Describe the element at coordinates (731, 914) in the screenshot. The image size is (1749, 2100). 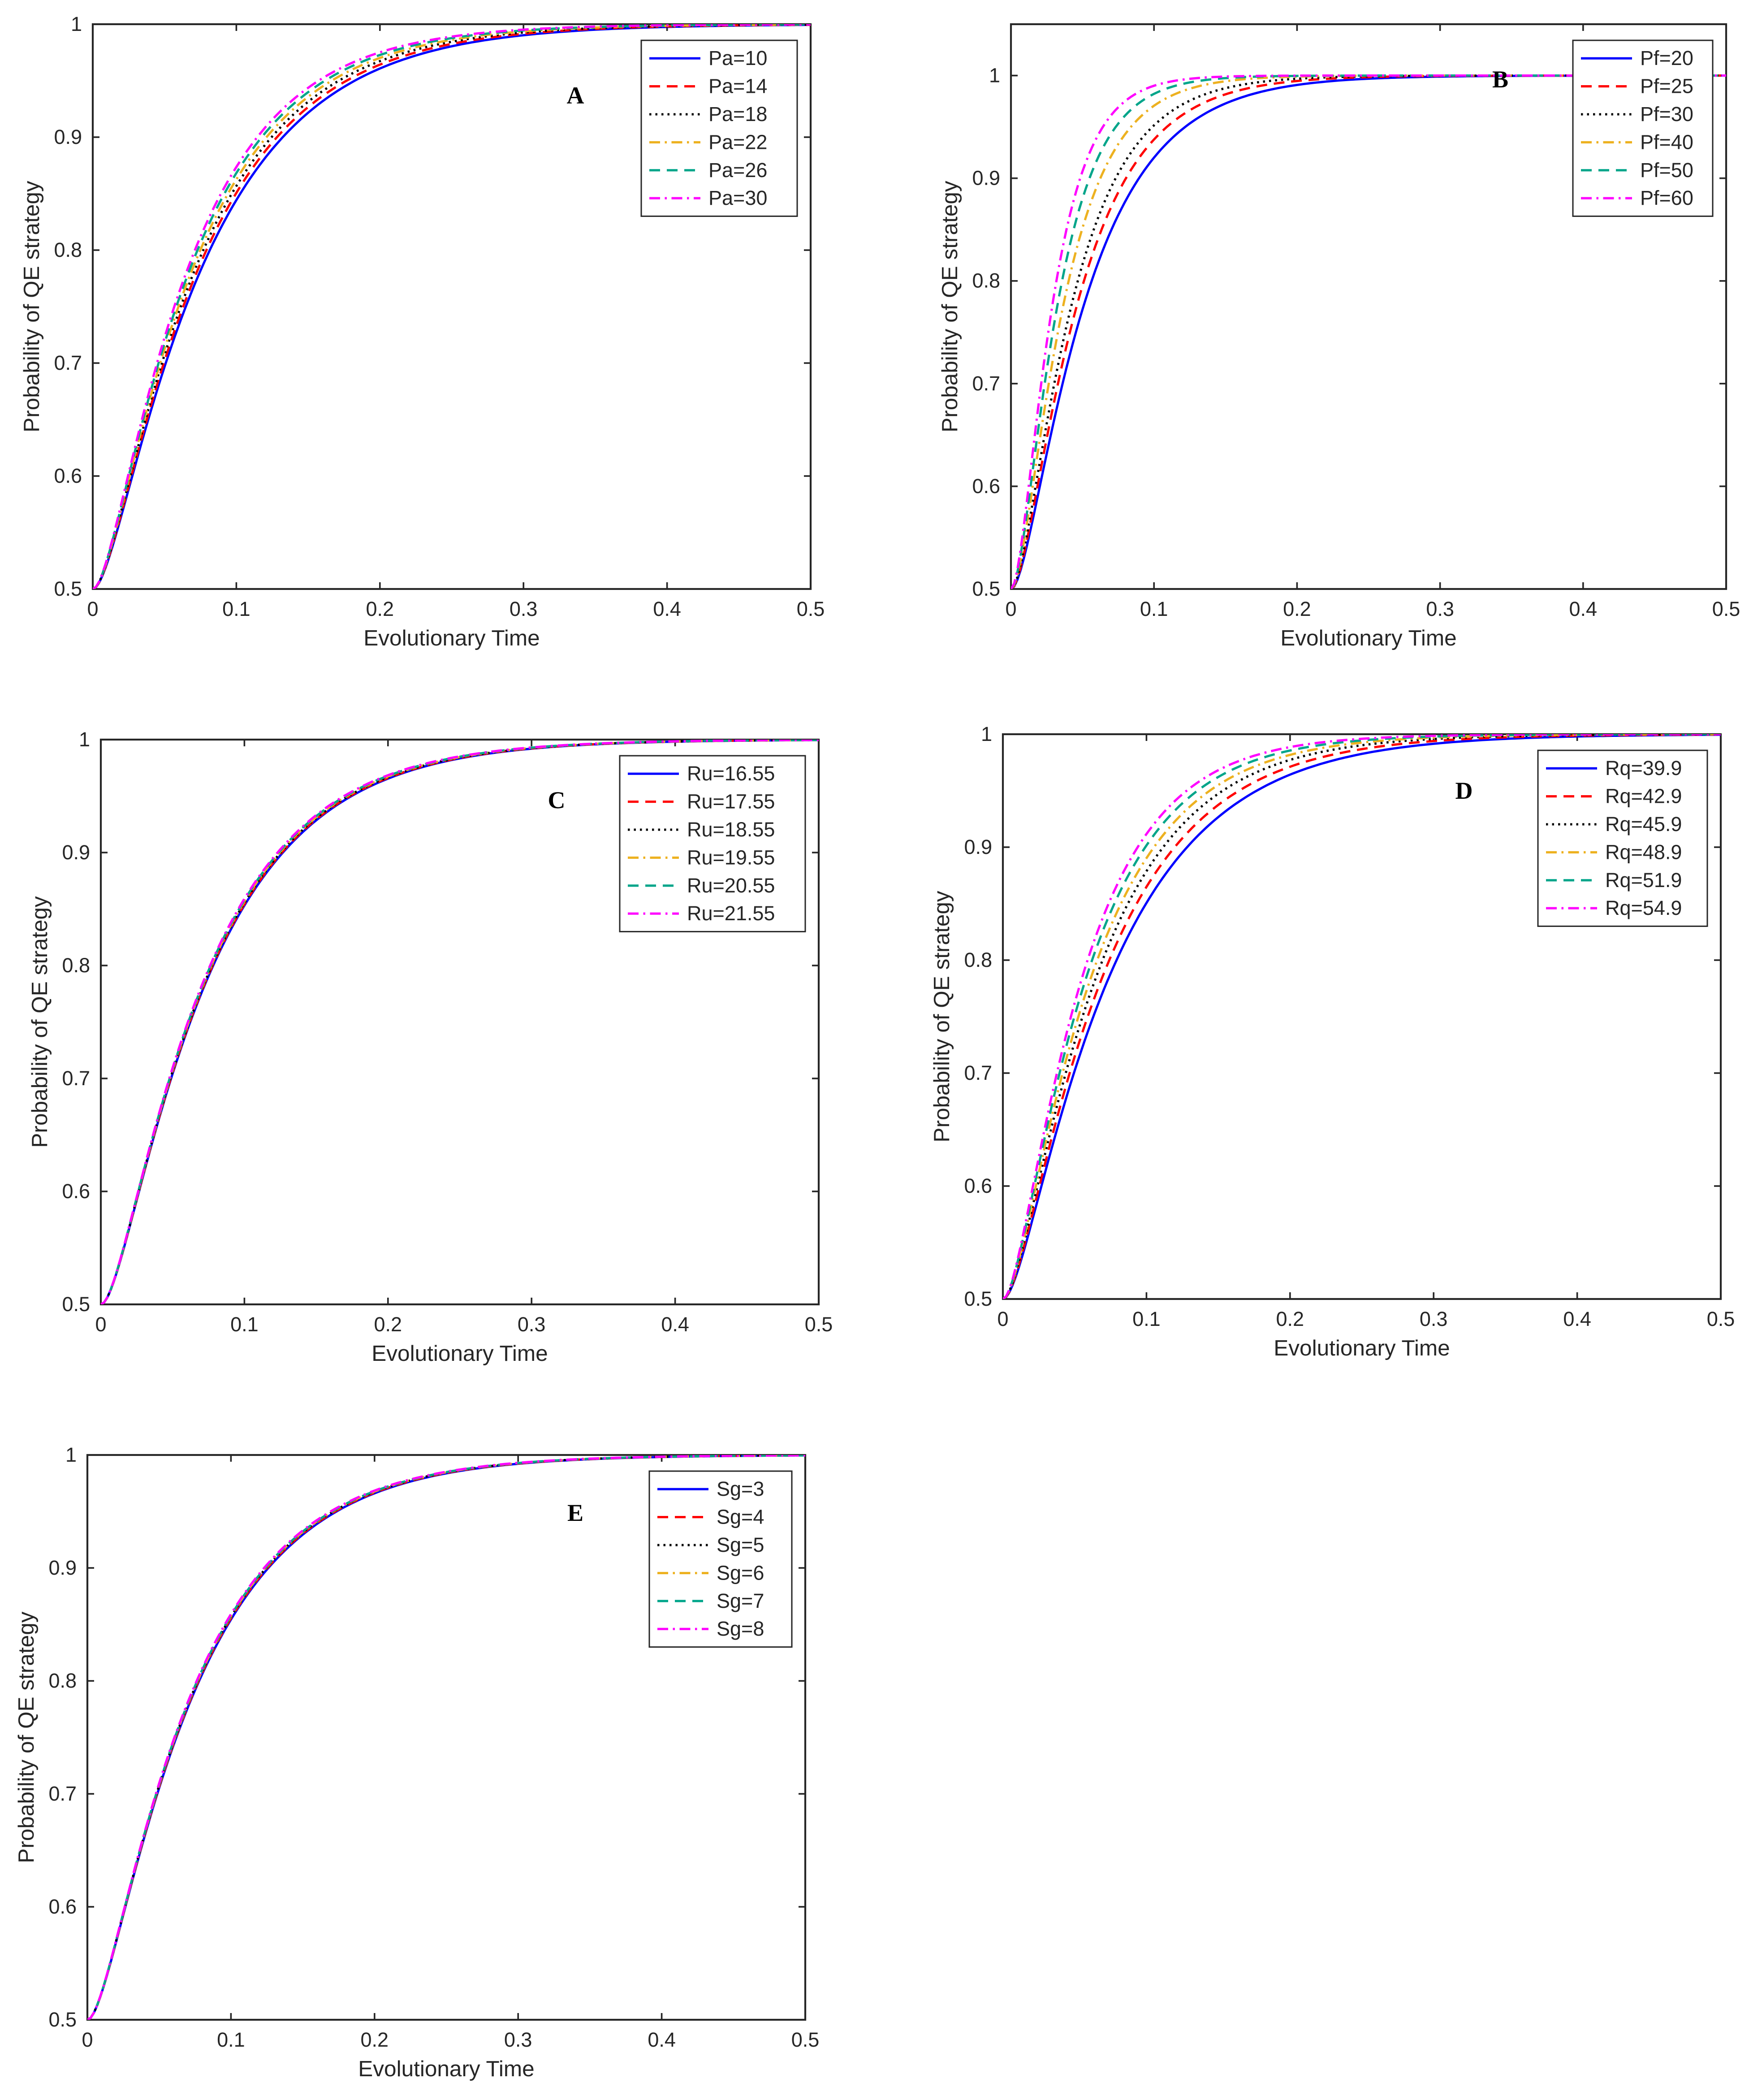
I see `legend-entry: Ru=21.55` at that location.